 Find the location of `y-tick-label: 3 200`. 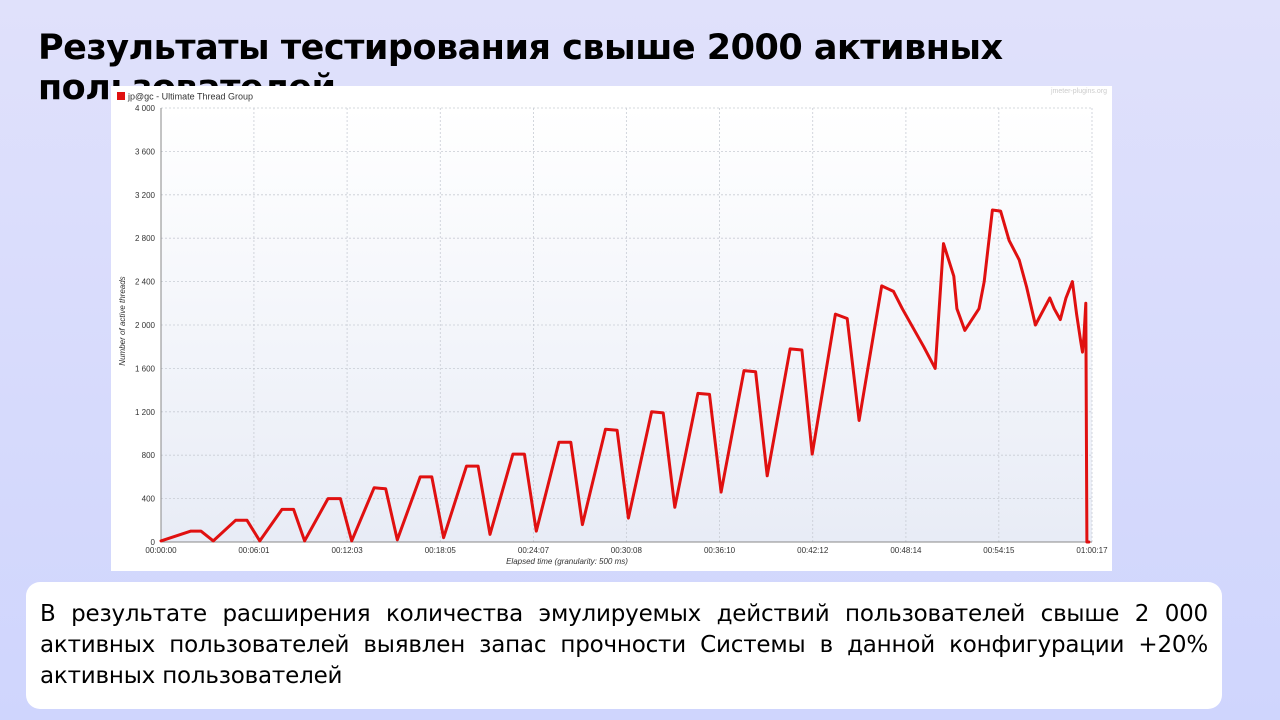

y-tick-label: 3 200 is located at coordinates (145, 195).